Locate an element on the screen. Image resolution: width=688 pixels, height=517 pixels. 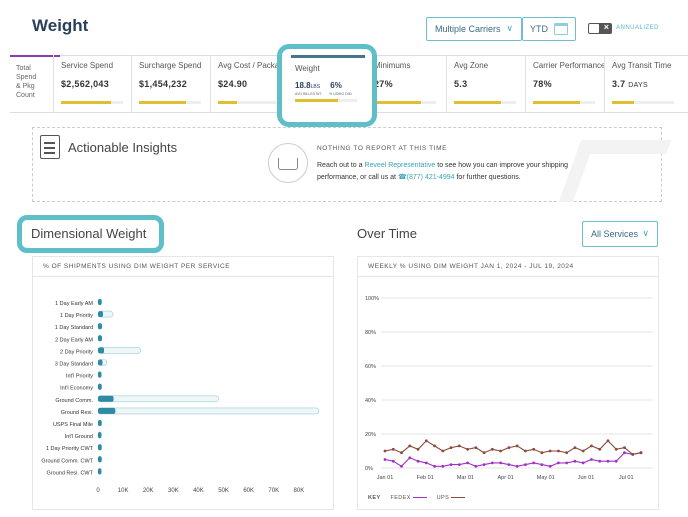
x-tick-label: Apr 01 is located at coordinates (505, 478).